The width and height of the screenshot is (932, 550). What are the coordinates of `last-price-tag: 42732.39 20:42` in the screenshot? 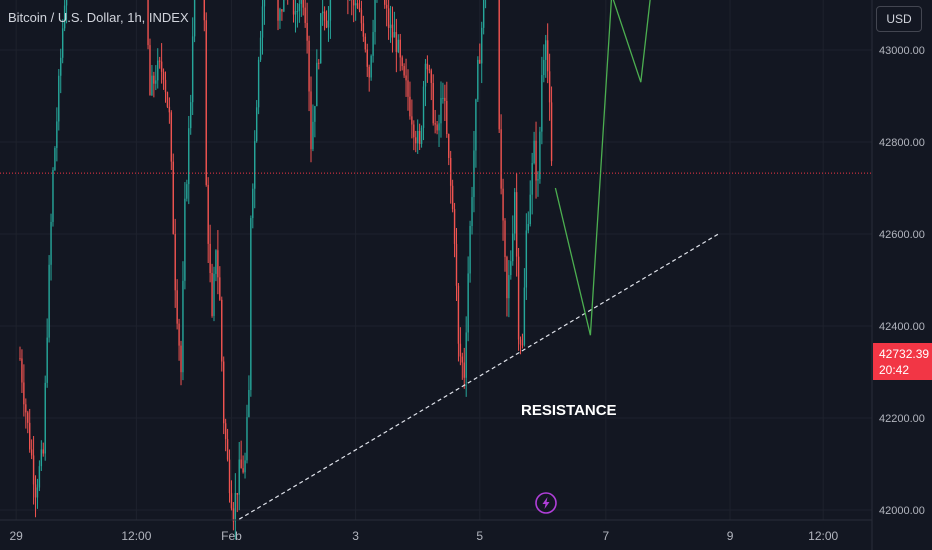 It's located at (902, 361).